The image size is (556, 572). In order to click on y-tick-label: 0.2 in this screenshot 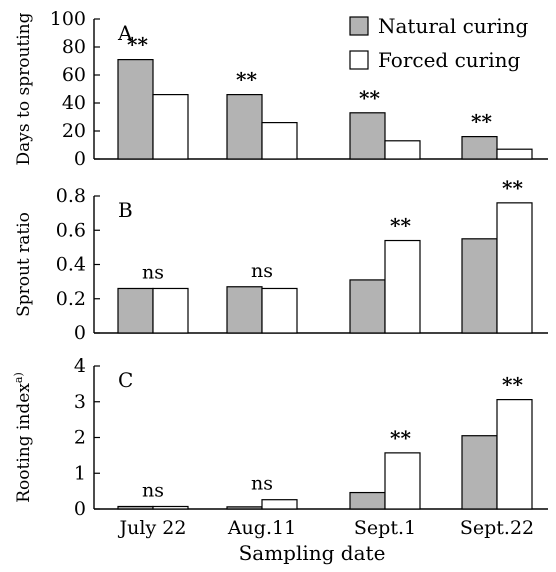, I will do `click(71, 299)`.